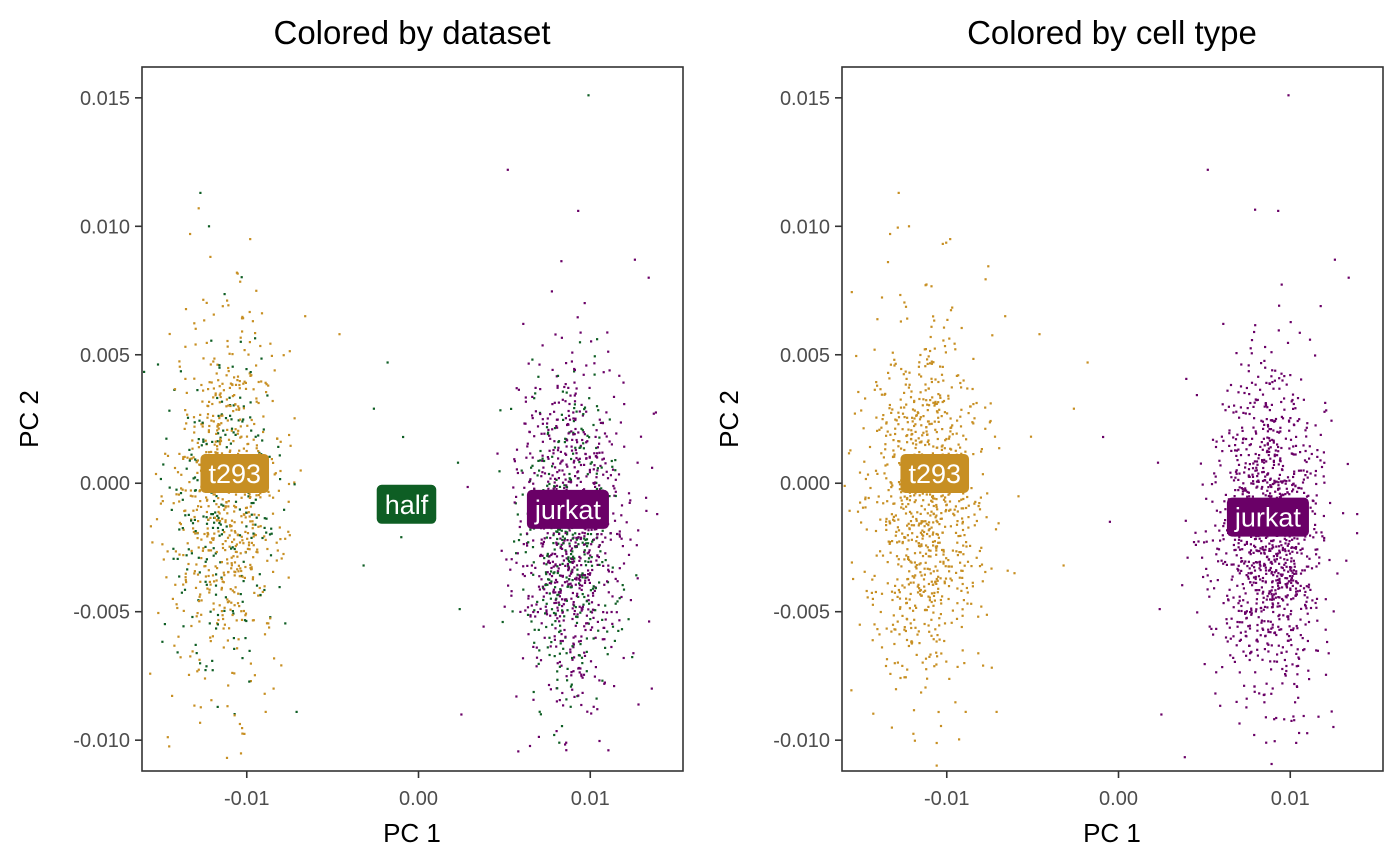  What do you see at coordinates (29, 419) in the screenshot?
I see `y-axis-title: PC 2` at bounding box center [29, 419].